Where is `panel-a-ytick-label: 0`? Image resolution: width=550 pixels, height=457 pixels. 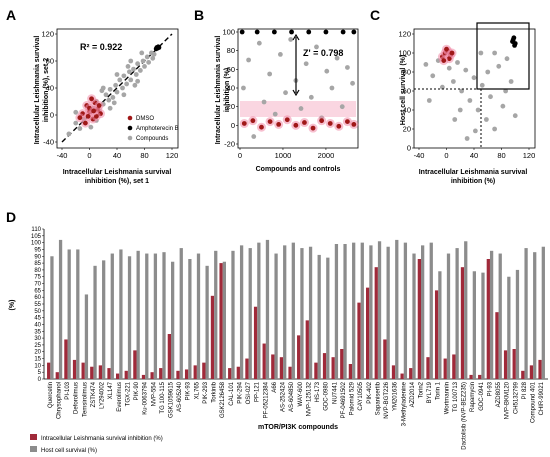 panel-a-ytick-label: 0 is located at coordinates (52, 115).